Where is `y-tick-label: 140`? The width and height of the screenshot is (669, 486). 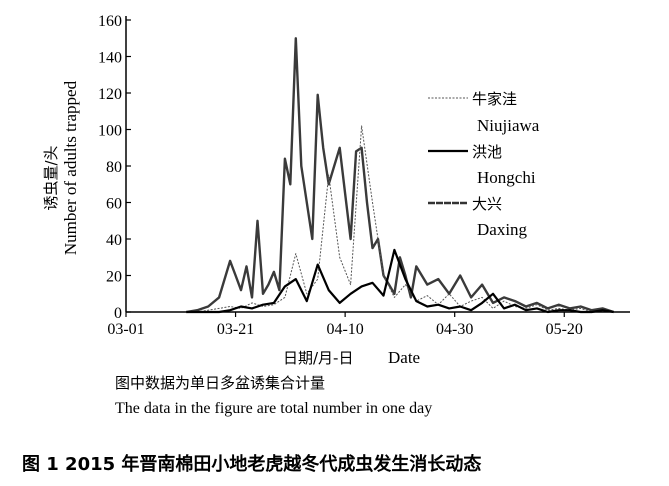 y-tick-label: 140 is located at coordinates (110, 58).